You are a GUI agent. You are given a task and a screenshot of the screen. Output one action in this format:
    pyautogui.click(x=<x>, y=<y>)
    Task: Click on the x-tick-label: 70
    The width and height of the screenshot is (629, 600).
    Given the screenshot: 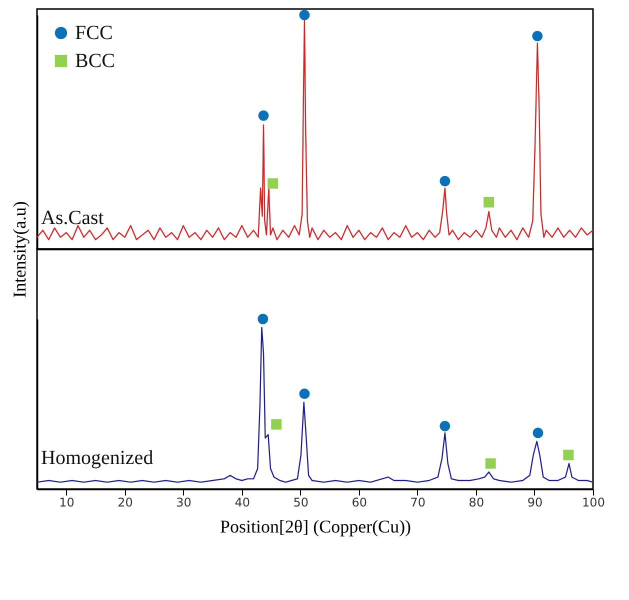 What is the action you would take?
    pyautogui.click(x=418, y=503)
    